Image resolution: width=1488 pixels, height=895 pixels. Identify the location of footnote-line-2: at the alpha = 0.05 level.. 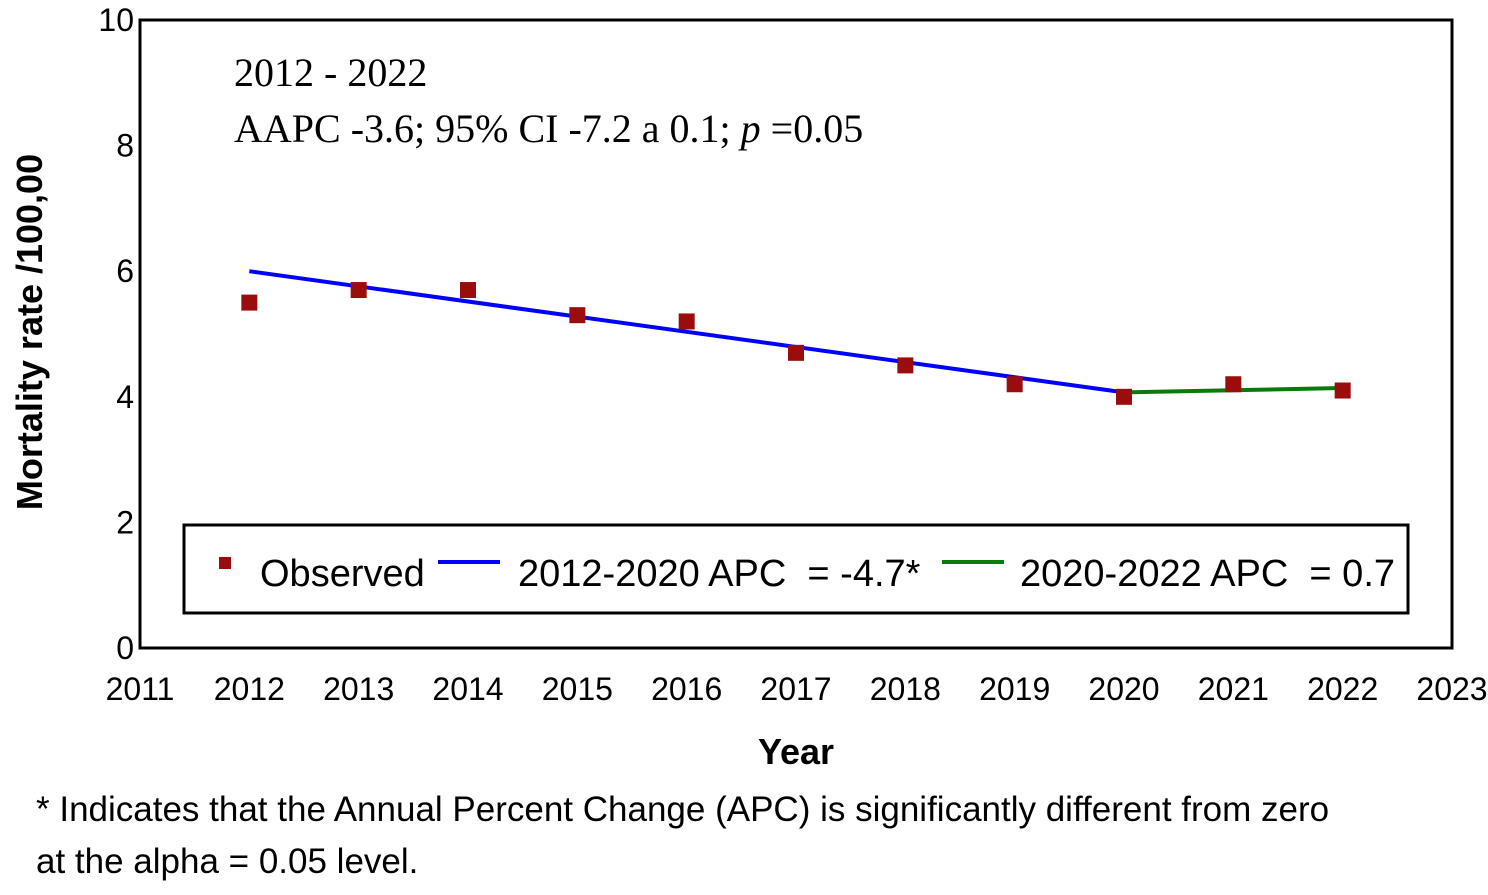
(227, 861).